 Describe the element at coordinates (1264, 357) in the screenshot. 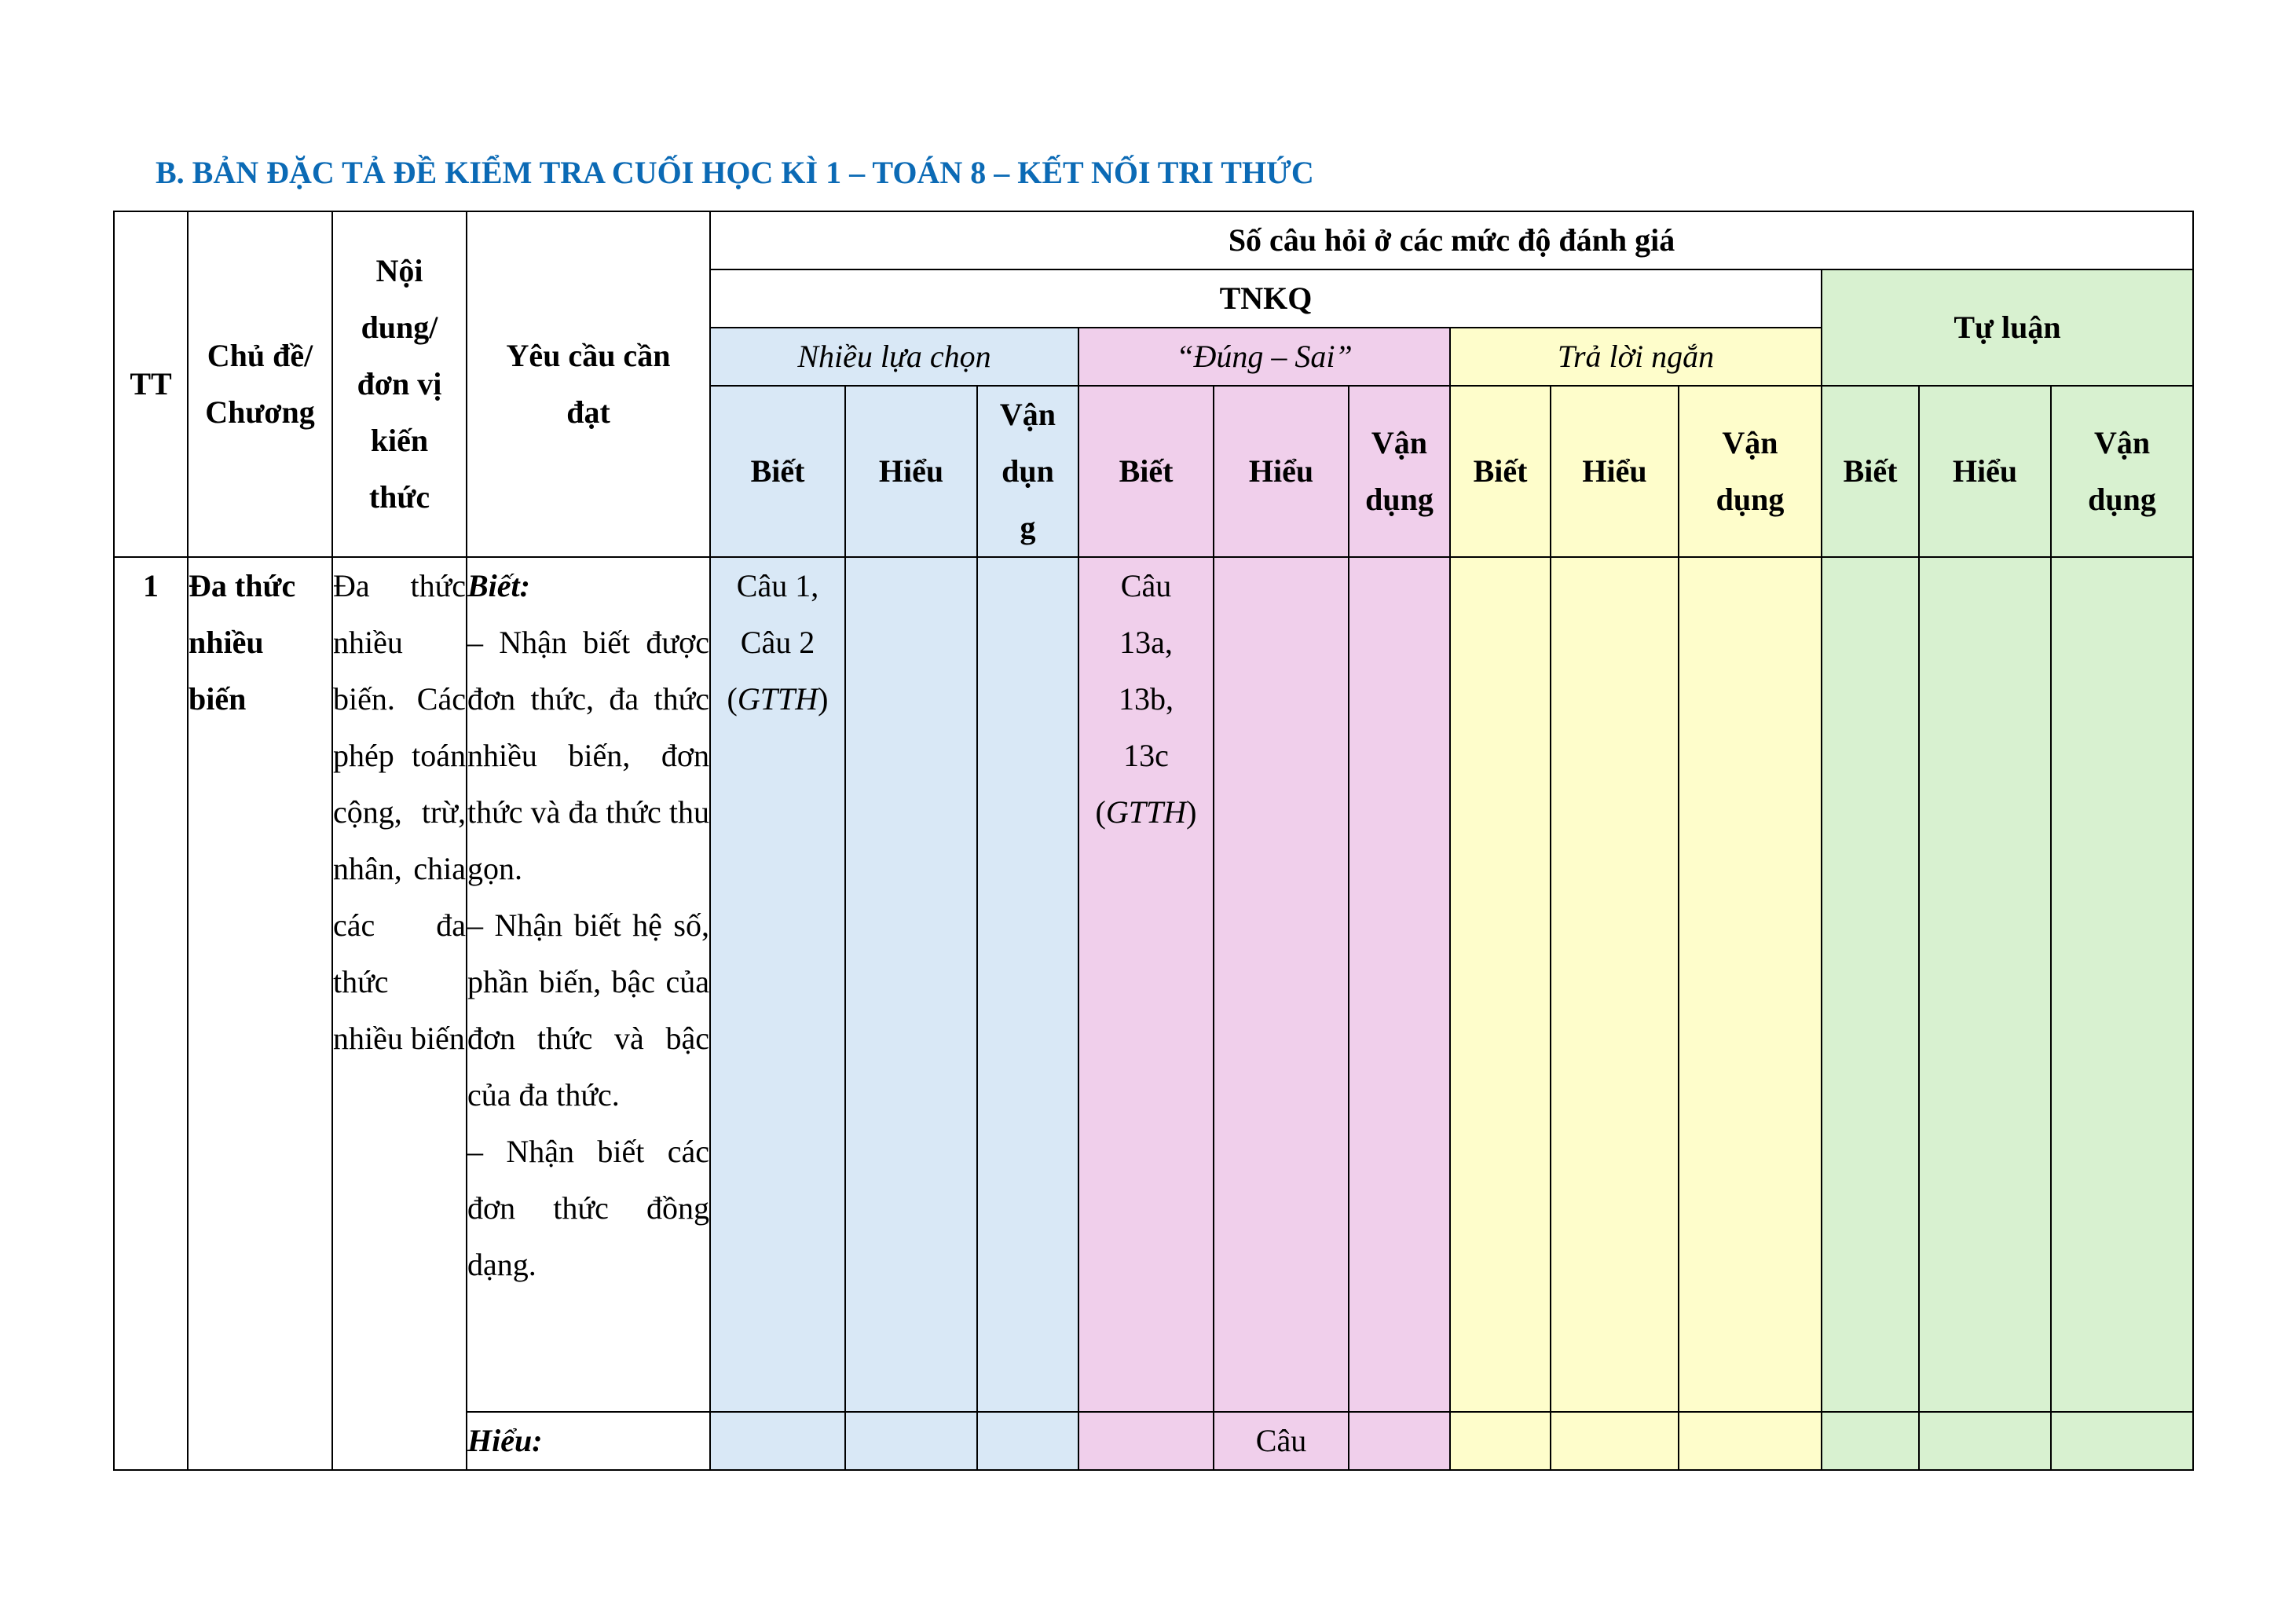

I see `header-true-false: “Đúng – Sai”` at that location.